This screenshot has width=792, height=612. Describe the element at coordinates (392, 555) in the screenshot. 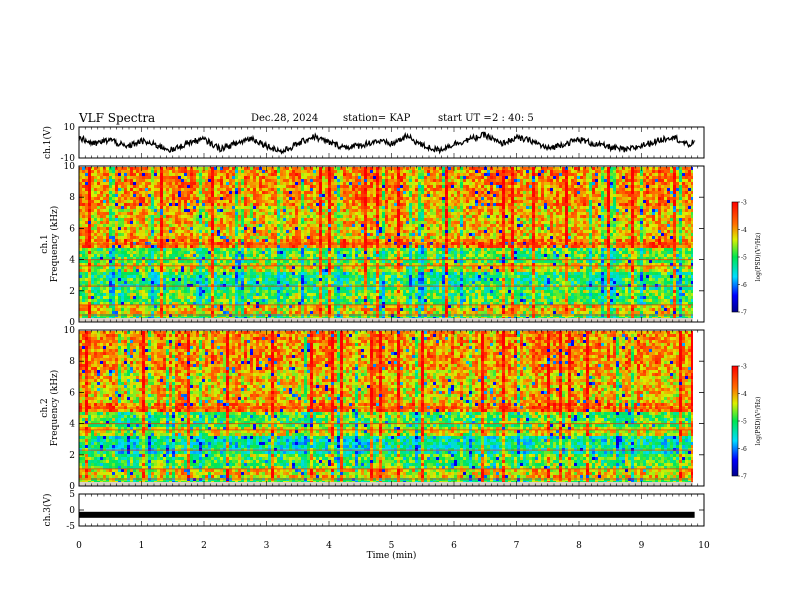

I see `x-axis-label: Time (min)` at that location.